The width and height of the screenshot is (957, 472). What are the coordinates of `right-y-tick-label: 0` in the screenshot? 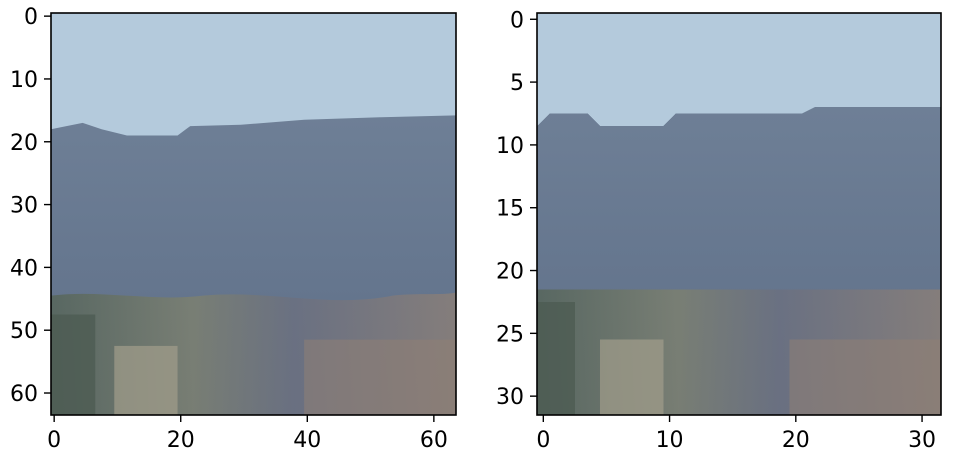 It's located at (517, 20).